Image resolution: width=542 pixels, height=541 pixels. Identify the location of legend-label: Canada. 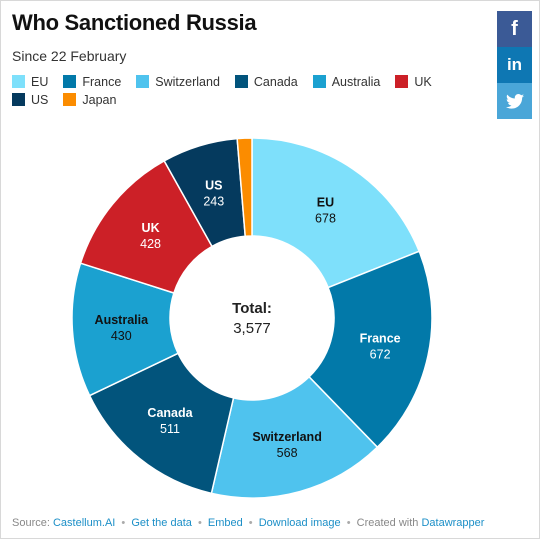
(275, 81).